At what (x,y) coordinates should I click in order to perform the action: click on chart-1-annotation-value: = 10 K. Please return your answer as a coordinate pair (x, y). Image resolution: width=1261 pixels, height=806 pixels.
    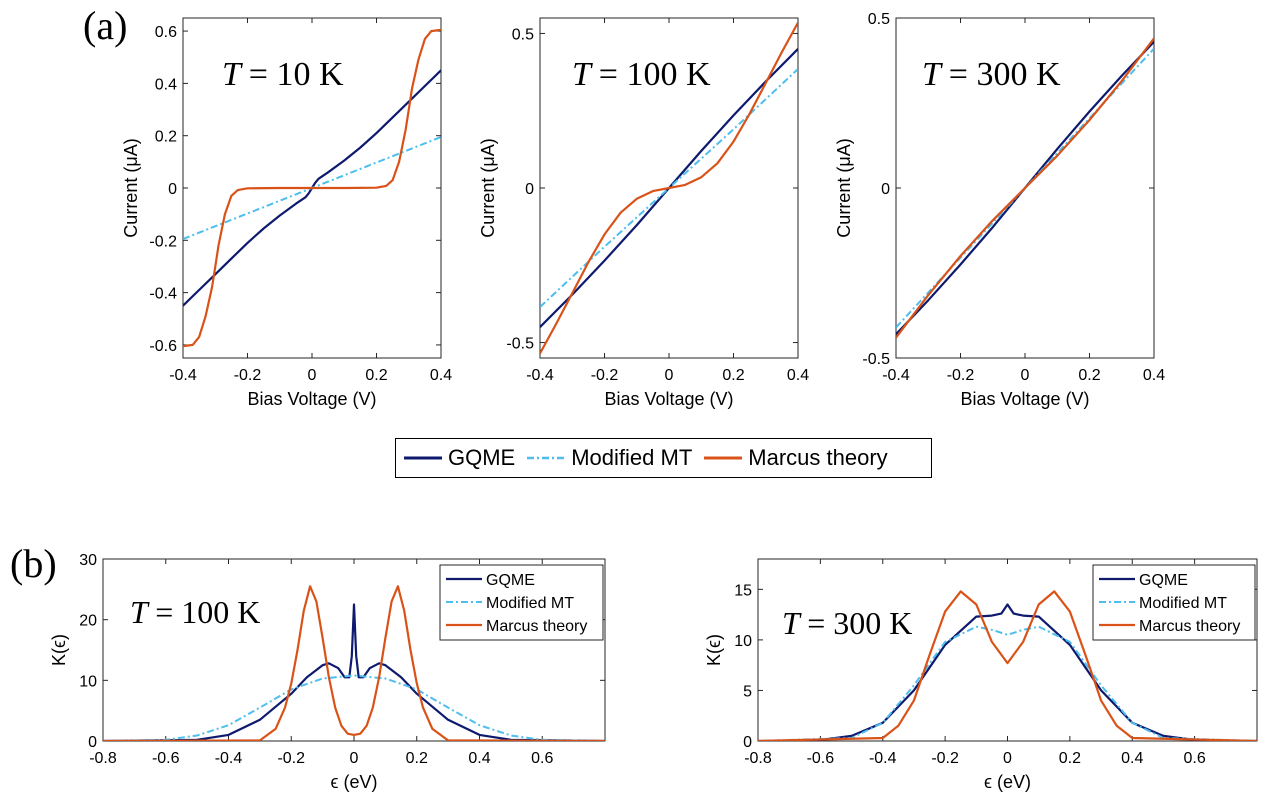
    Looking at the image, I should click on (296, 74).